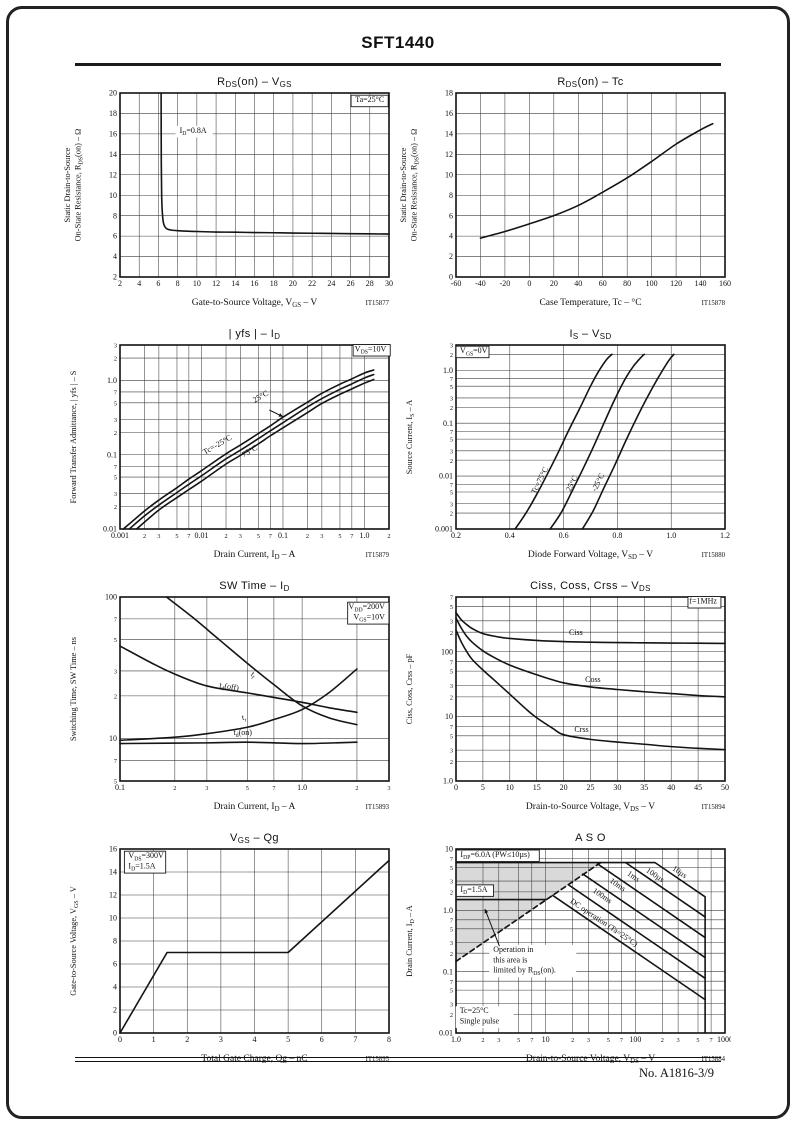 The height and width of the screenshot is (1125, 796). What do you see at coordinates (254, 82) in the screenshot?
I see `chart-title: RDS(on) – VGS` at bounding box center [254, 82].